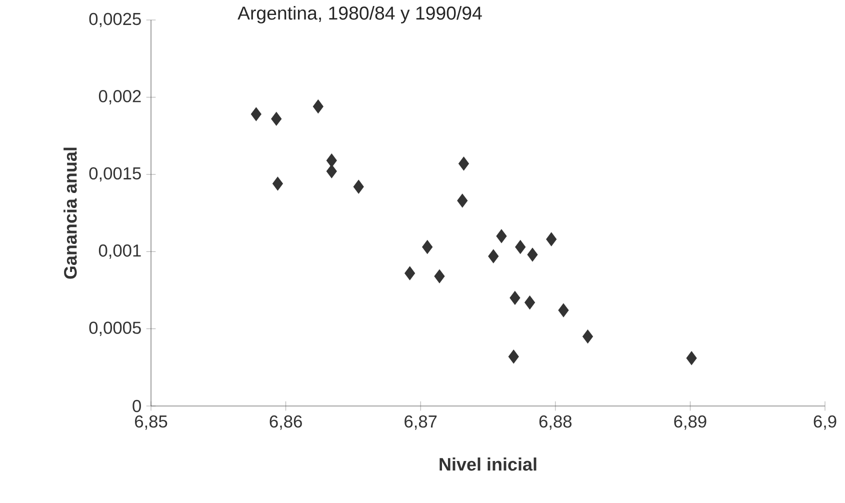 The width and height of the screenshot is (845, 503). What do you see at coordinates (115, 329) in the screenshot?
I see `y-tick-label: 0,0005` at bounding box center [115, 329].